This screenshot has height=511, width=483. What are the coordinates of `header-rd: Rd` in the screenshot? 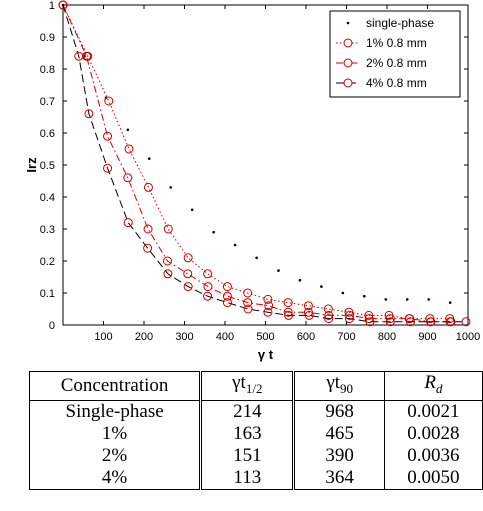 It's located at (433, 386).